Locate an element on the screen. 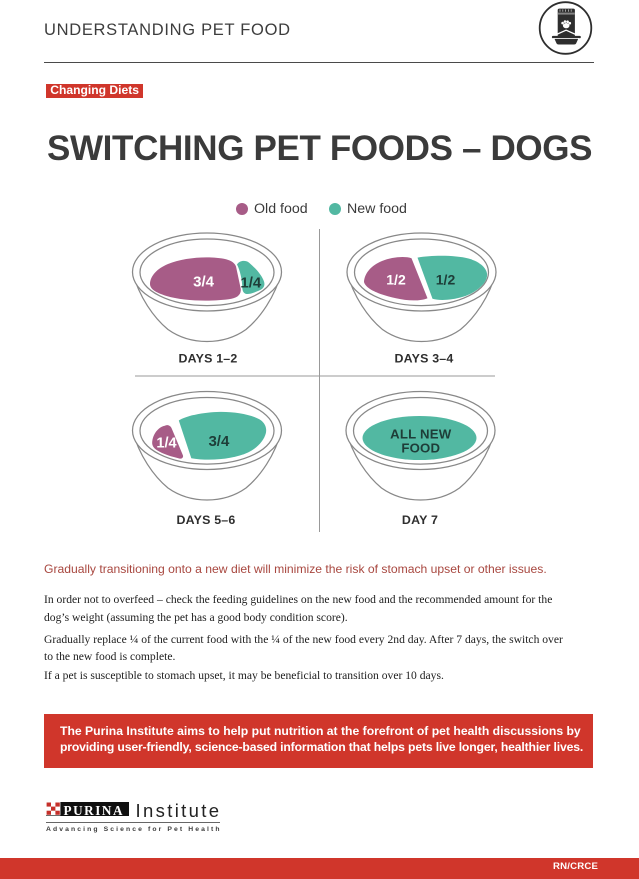 This screenshot has width=639, height=879. svg-text: DAYS 5–6 is located at coordinates (205, 520).